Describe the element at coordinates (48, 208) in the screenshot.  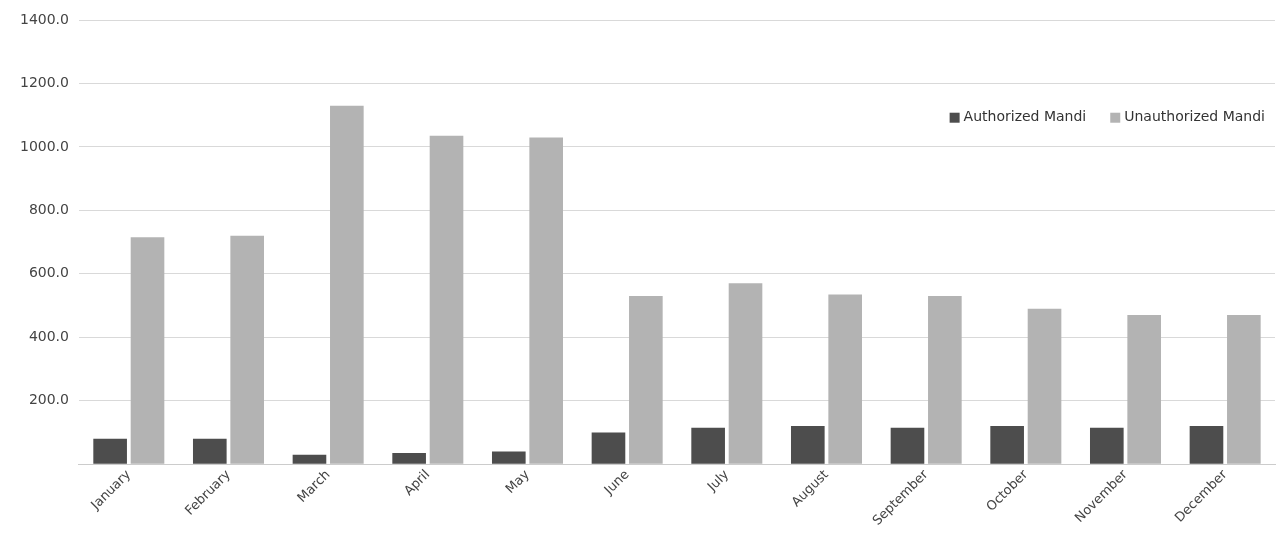
I see `y-tick-label: 800.0` at that location.